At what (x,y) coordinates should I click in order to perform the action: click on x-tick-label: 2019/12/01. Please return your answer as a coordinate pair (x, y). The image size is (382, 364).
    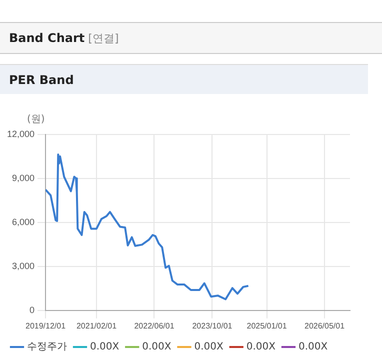
    Looking at the image, I should click on (46, 325).